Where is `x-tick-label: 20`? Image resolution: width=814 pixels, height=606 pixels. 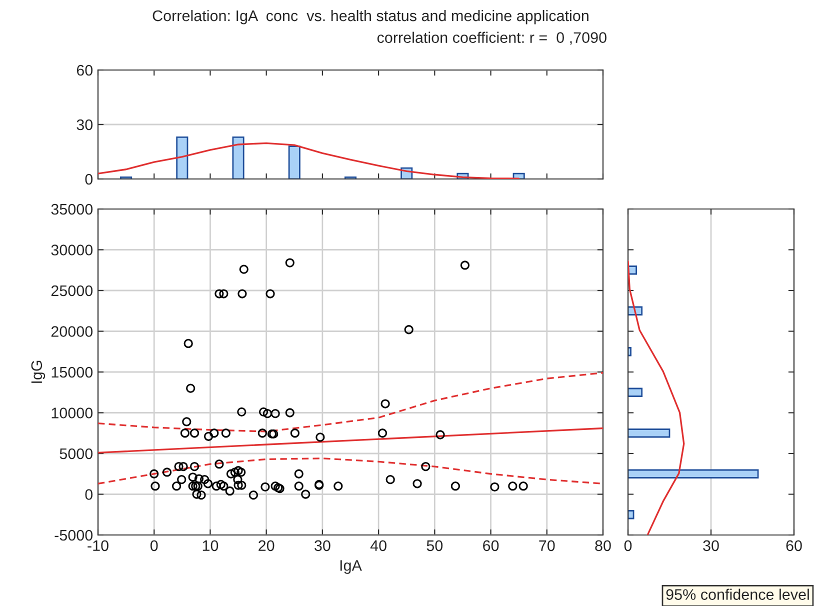 x-tick-label: 20 is located at coordinates (266, 546).